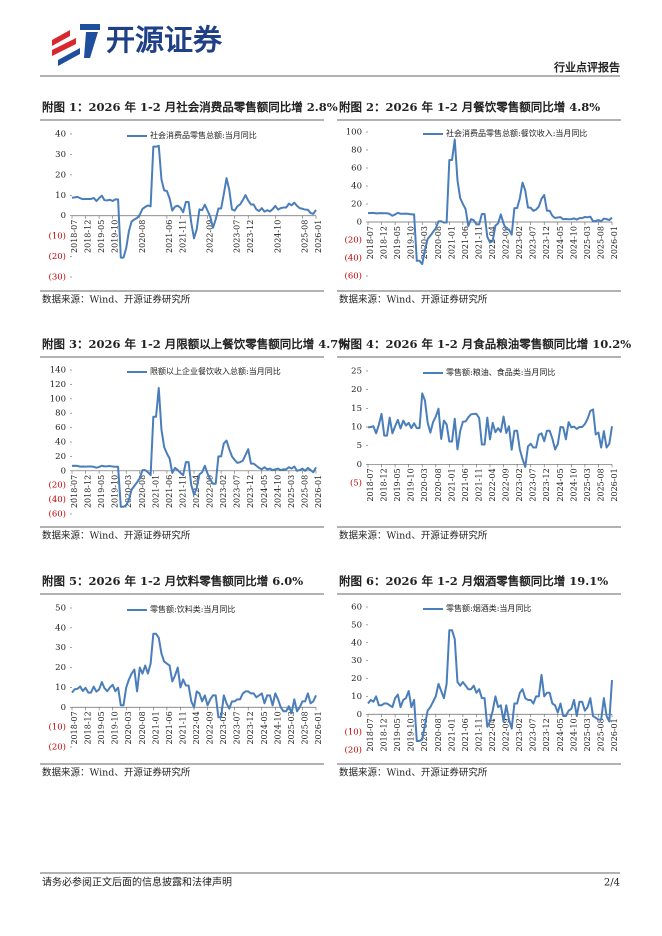 The height and width of the screenshot is (936, 662). What do you see at coordinates (57, 514) in the screenshot?
I see `y-tick-label: (60)` at bounding box center [57, 514].